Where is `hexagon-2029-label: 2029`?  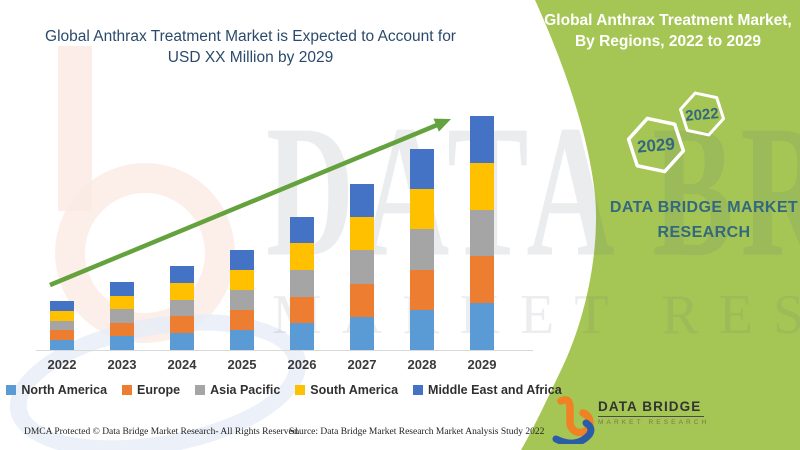
hexagon-2029-label: 2029 is located at coordinates (656, 145).